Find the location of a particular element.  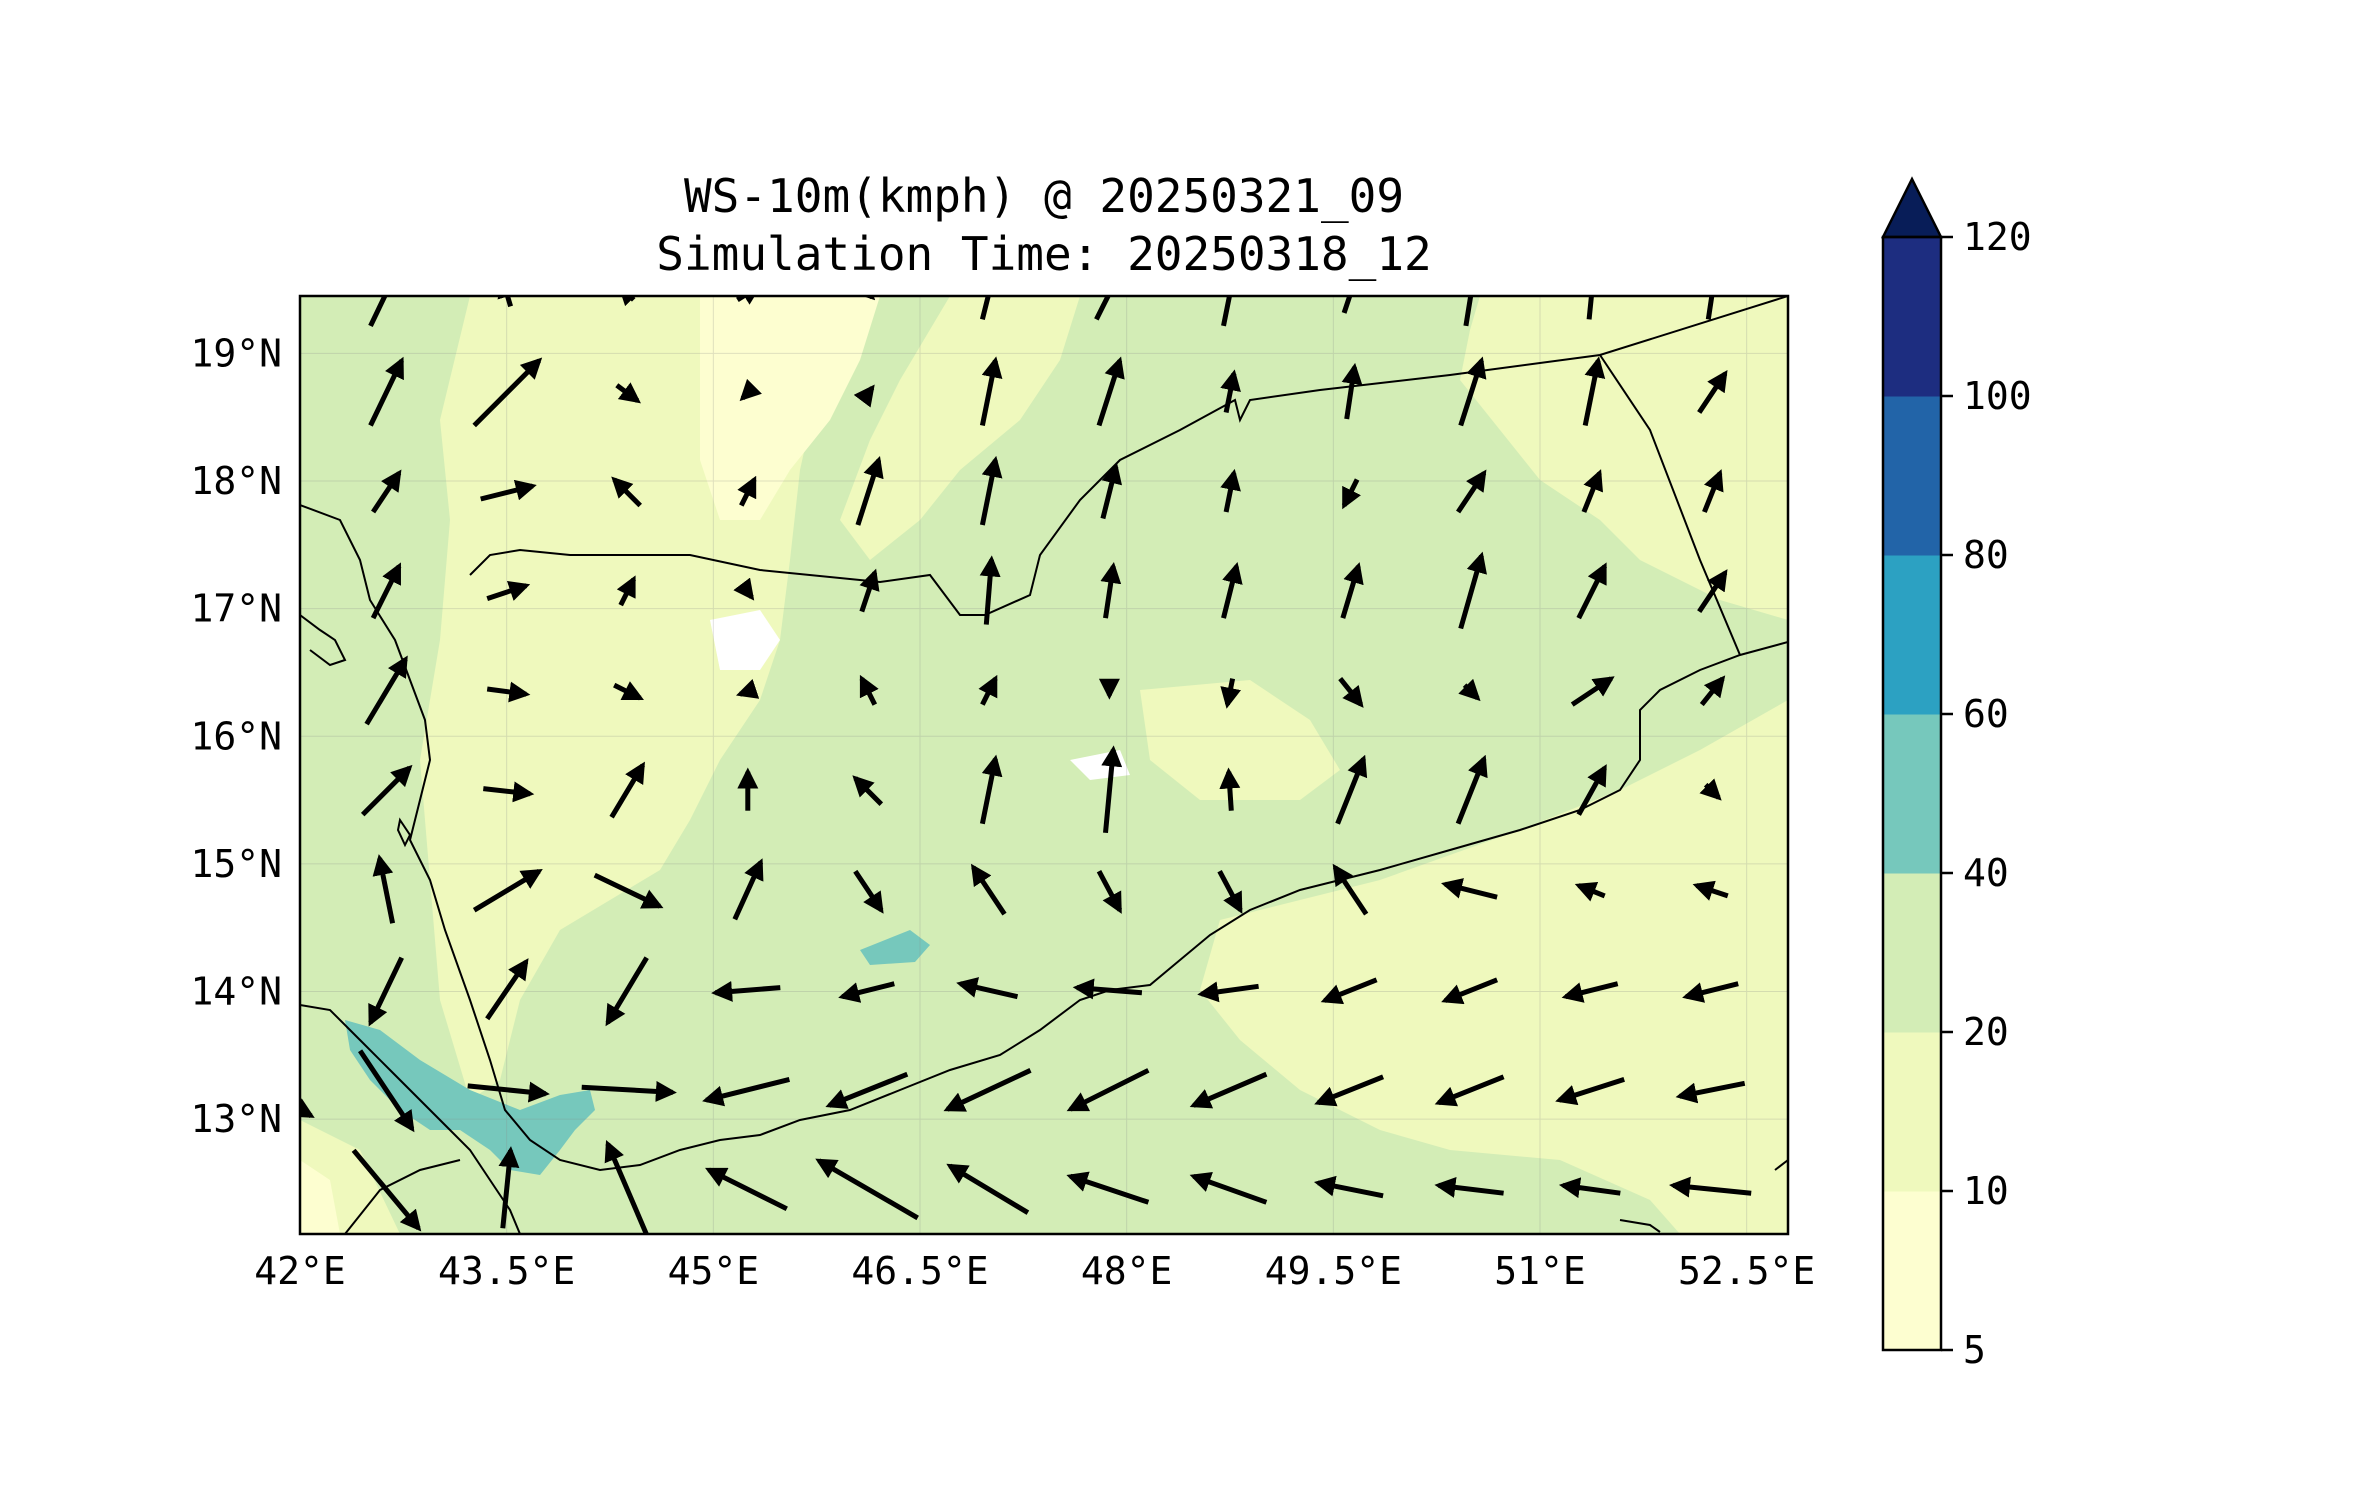

y-axis-ticks: 13°N 14°N 15°N 16°N 17°N 18°N 19°N is located at coordinates (236, 736).